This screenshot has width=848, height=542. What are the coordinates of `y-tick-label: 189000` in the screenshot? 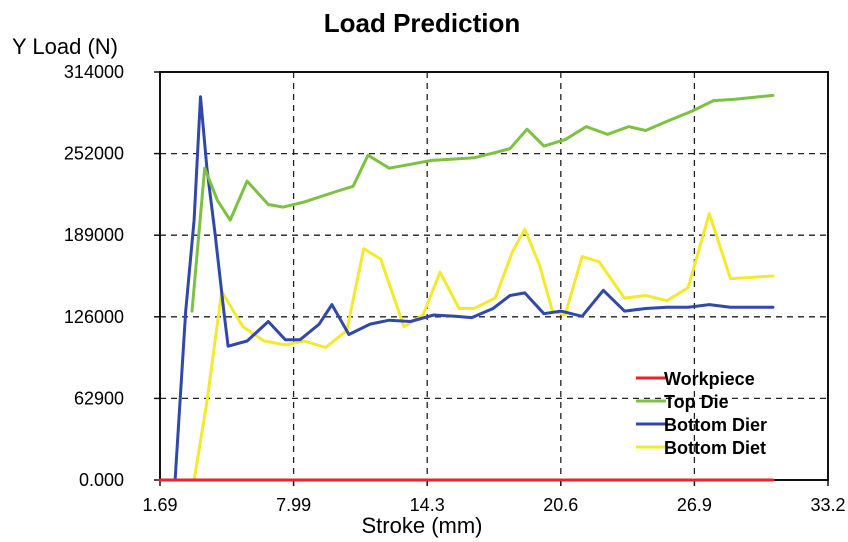 It's located at (94, 235).